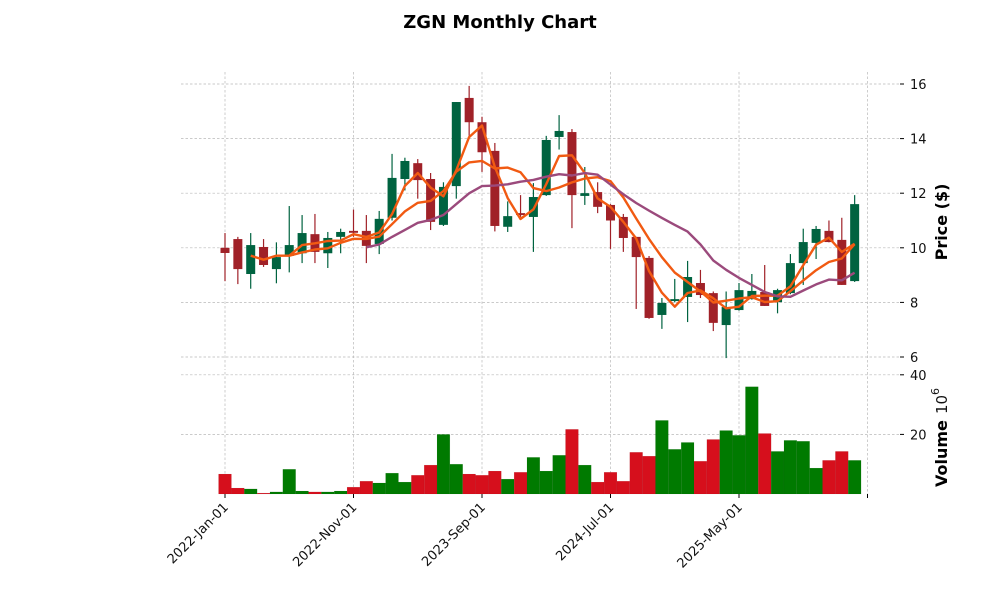 The height and width of the screenshot is (600, 1000). What do you see at coordinates (914, 303) in the screenshot?
I see `price-tick-label: 8` at bounding box center [914, 303].